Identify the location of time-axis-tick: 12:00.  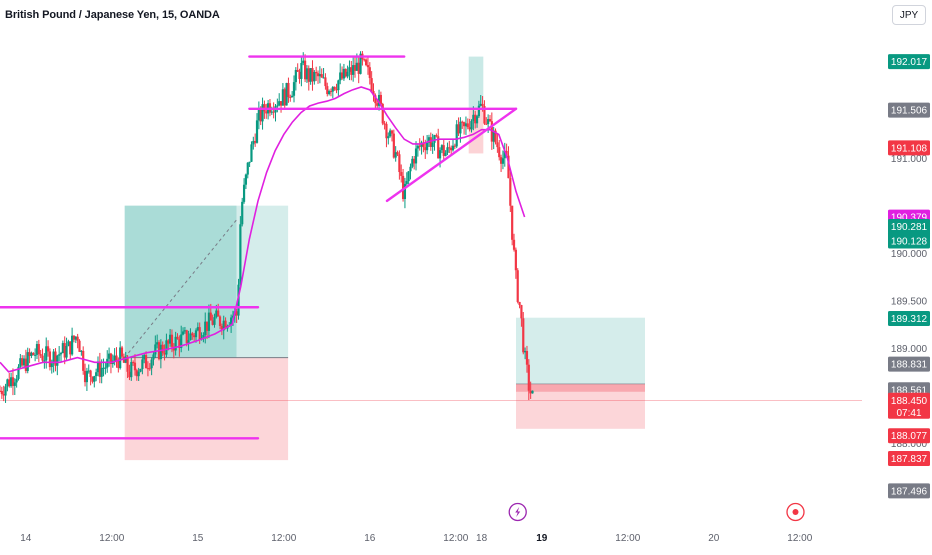
(111, 538).